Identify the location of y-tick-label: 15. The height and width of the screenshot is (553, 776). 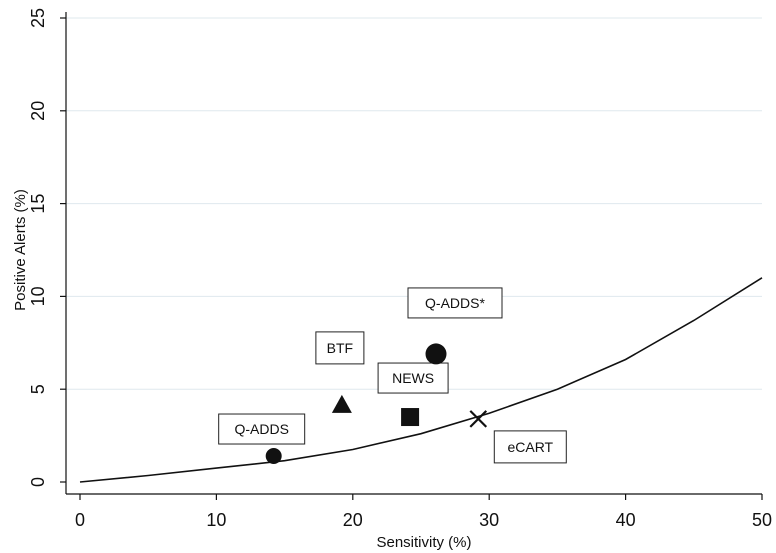
(38, 204).